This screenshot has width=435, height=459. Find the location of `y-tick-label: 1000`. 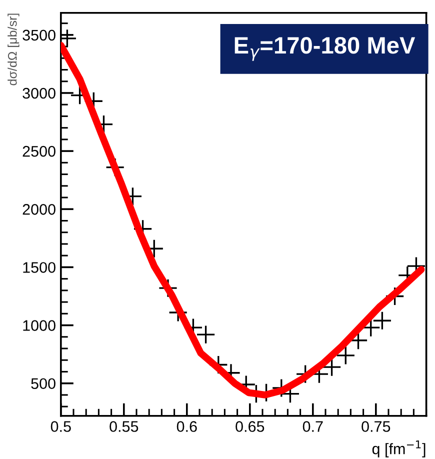

y-tick-label: 1000 is located at coordinates (39, 325).